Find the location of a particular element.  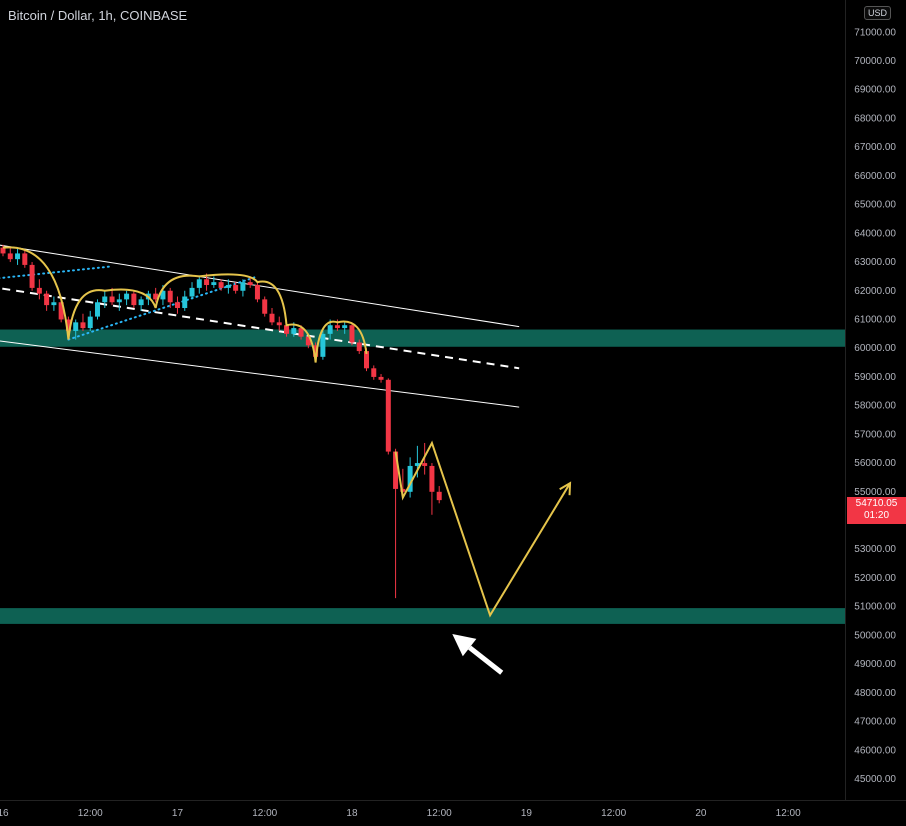

y-tick-label: 51000.00 is located at coordinates (875, 607).